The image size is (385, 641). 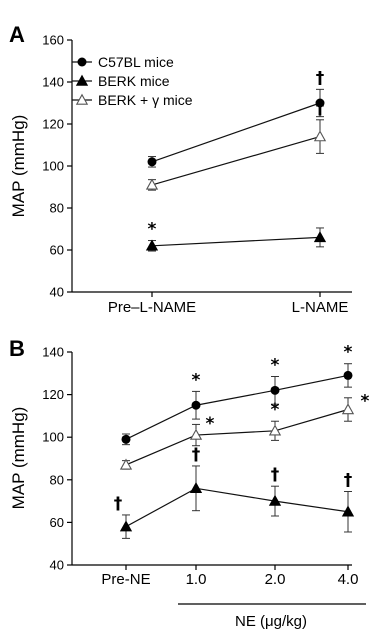 I want to click on panel-b-y-tick-label: 60, so click(x=57, y=522).